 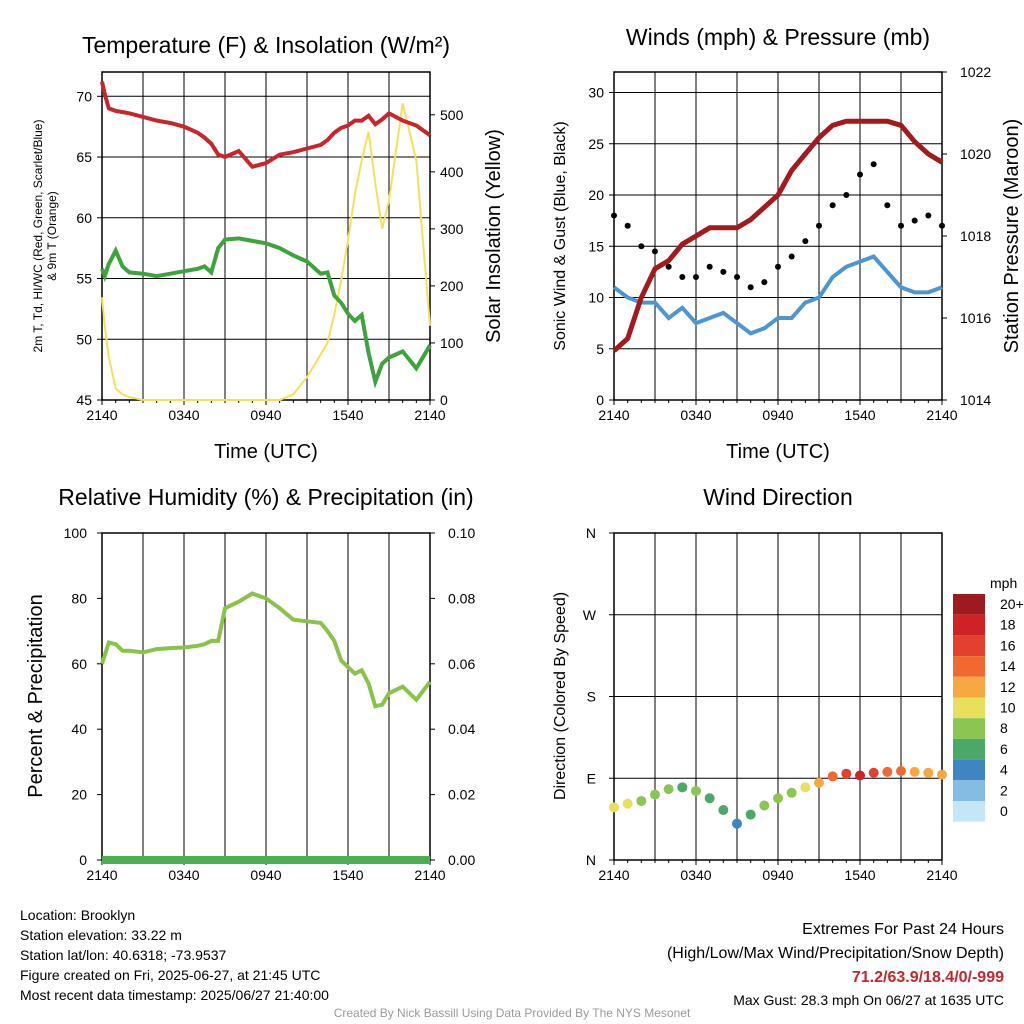 What do you see at coordinates (452, 286) in the screenshot?
I see `y-right-tick-label: 200` at bounding box center [452, 286].